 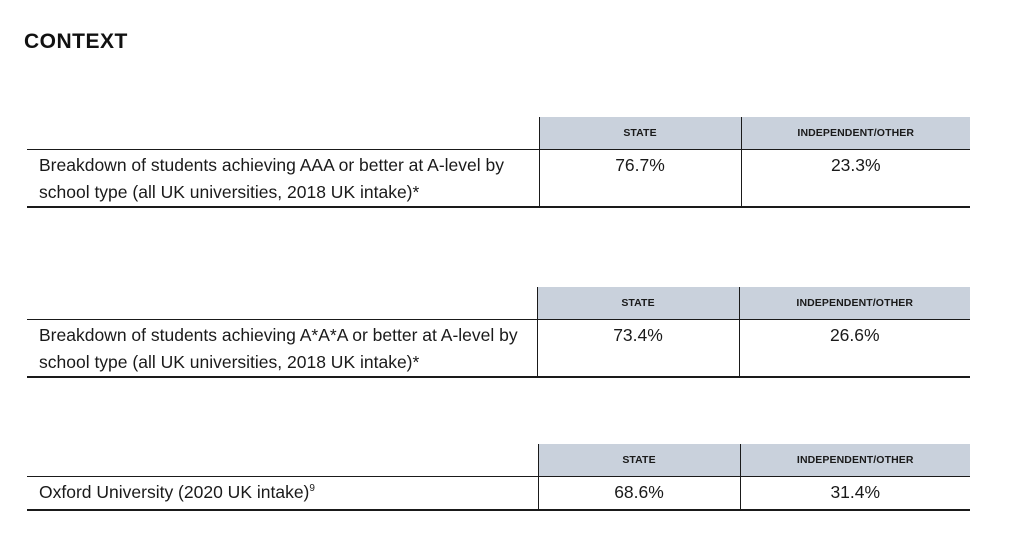 What do you see at coordinates (312, 488) in the screenshot?
I see `footnote-mark: 9` at bounding box center [312, 488].